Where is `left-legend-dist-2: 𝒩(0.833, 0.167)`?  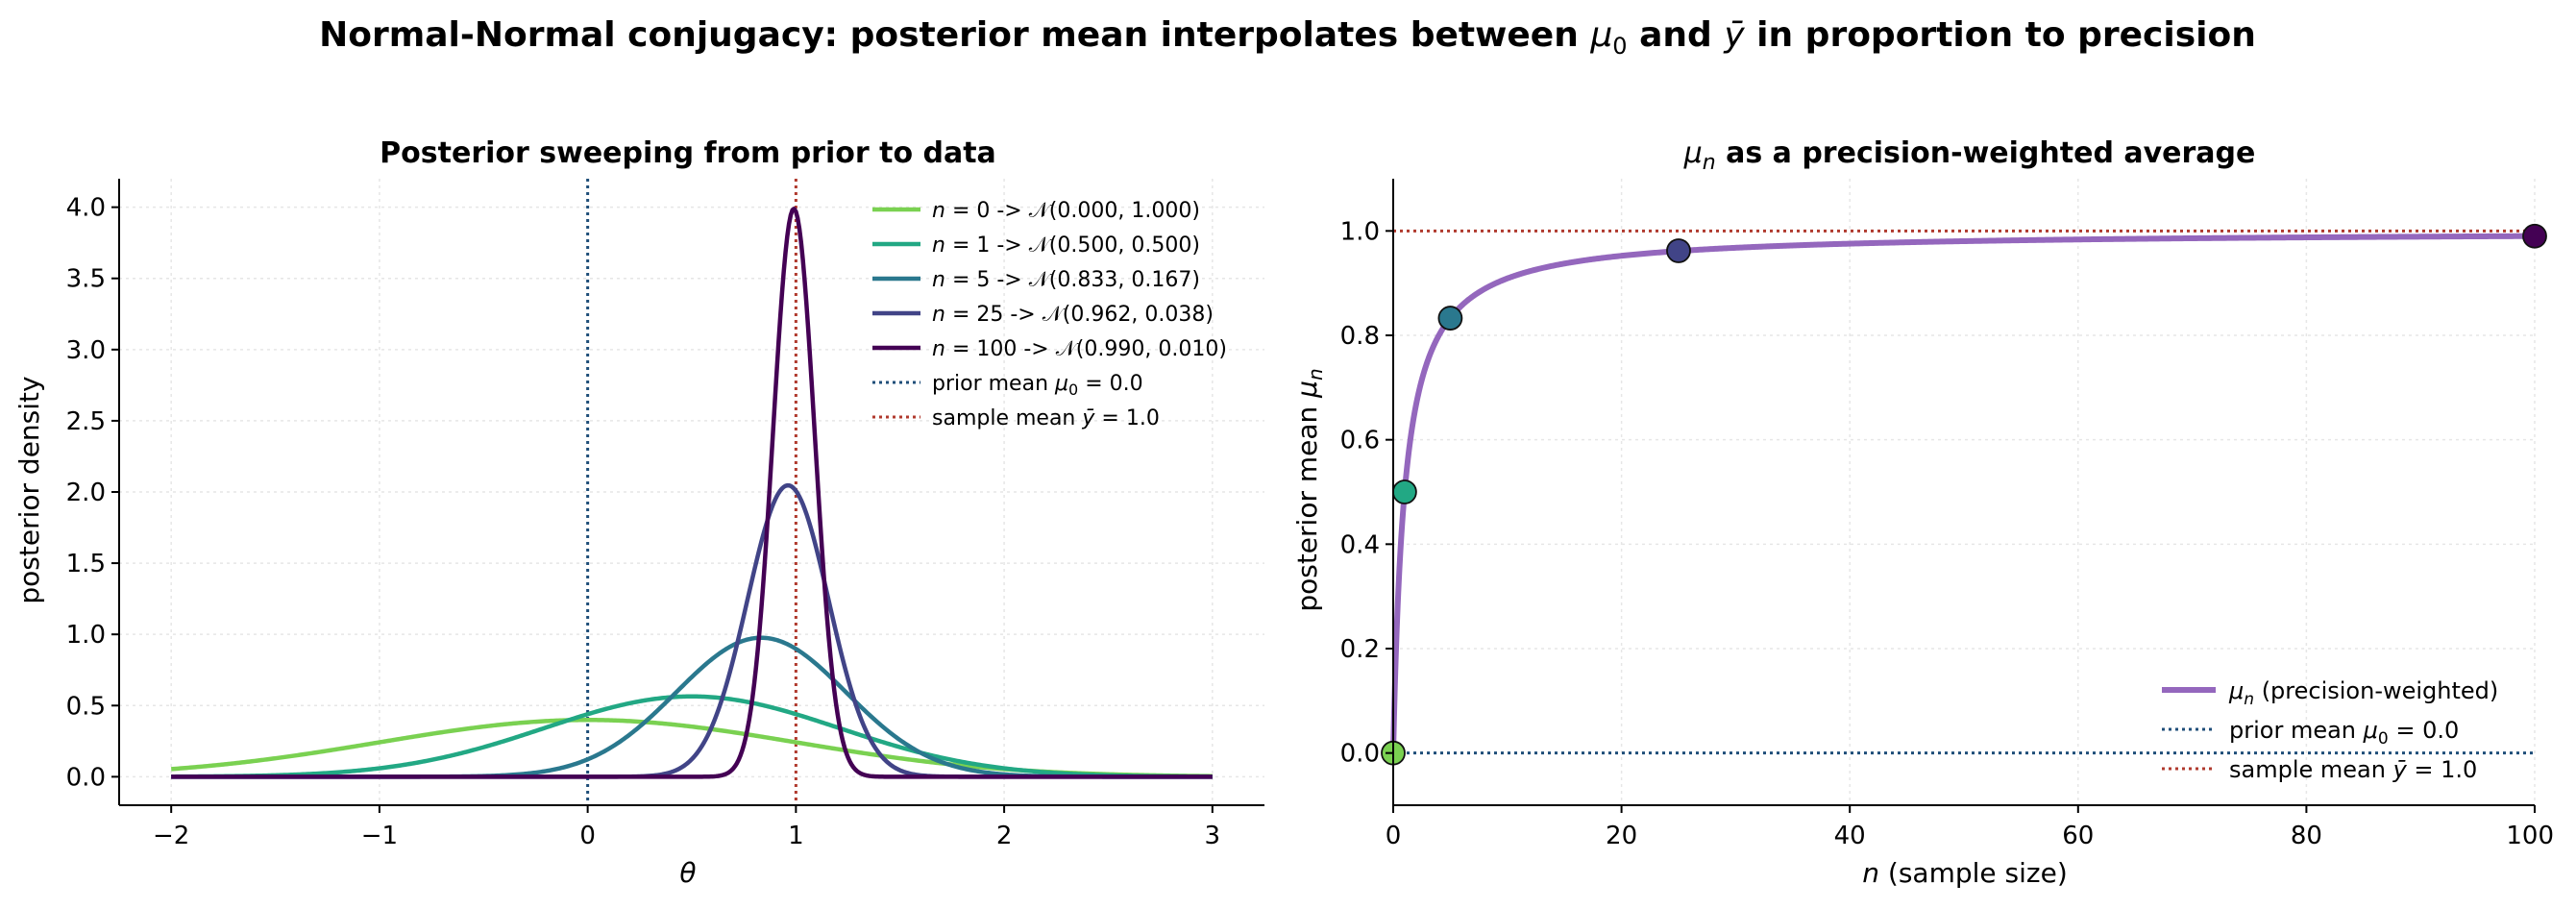 left-legend-dist-2: 𝒩(0.833, 0.167) is located at coordinates (1114, 280).